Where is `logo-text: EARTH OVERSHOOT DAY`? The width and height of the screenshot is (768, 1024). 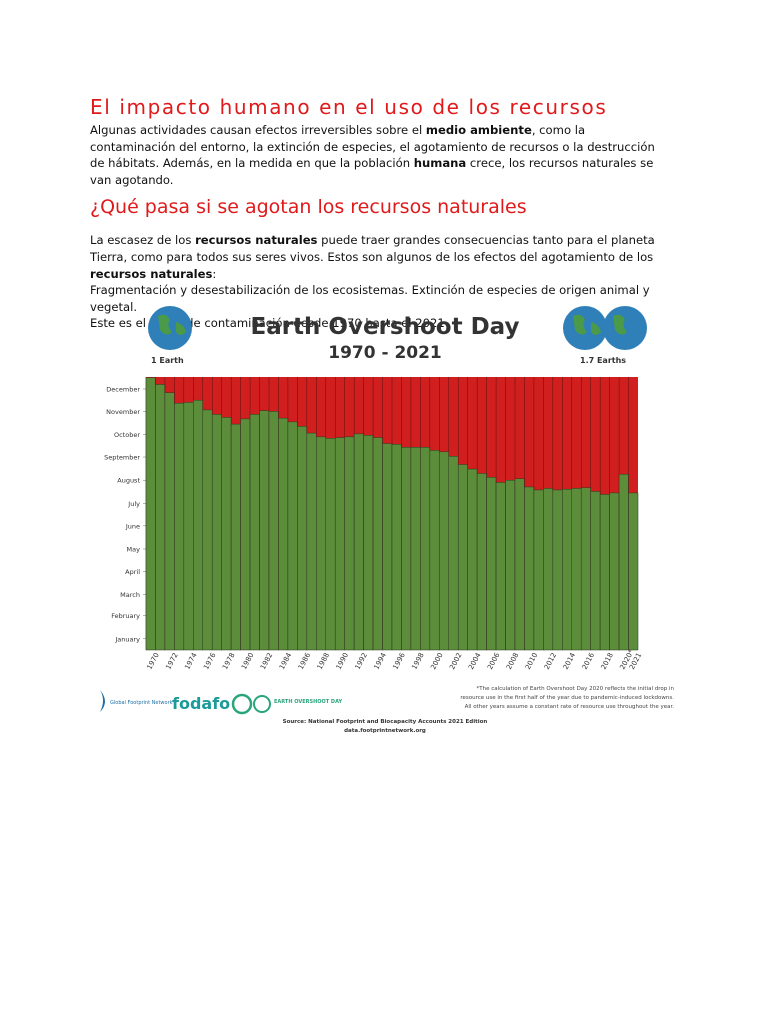
logo-text: EARTH OVERSHOOT DAY is located at coordinates (308, 702).